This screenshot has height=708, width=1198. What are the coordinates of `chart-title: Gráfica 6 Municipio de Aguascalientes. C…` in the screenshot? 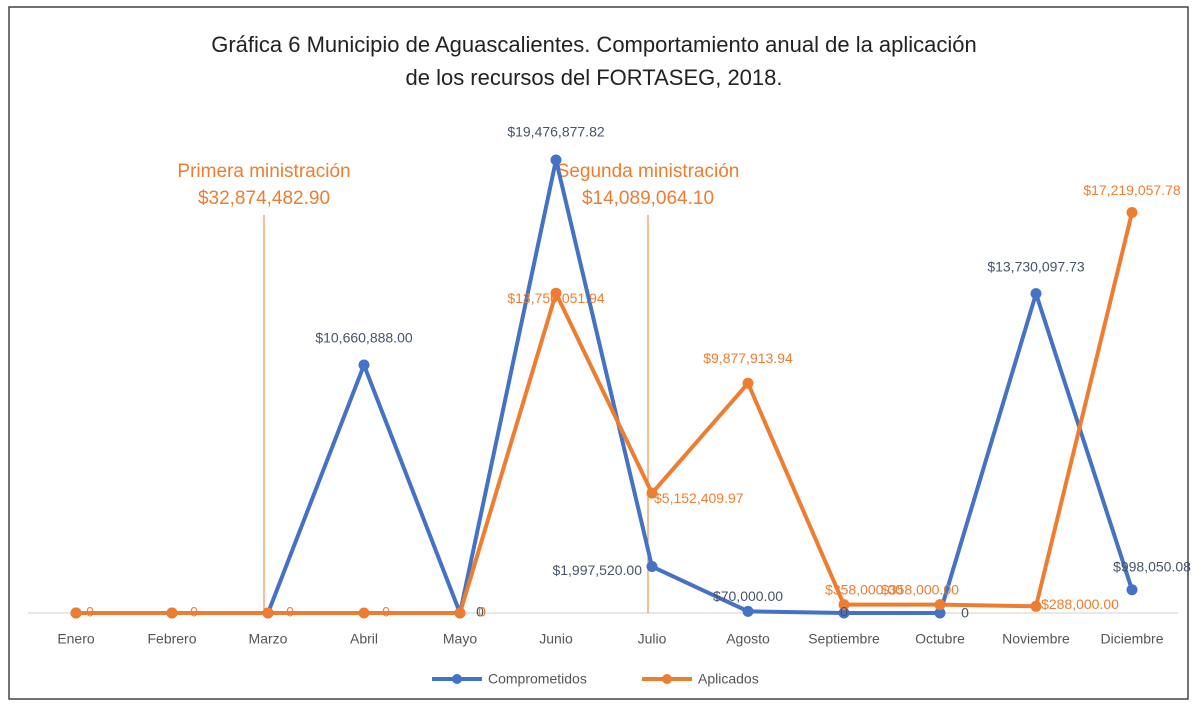 It's located at (594, 44).